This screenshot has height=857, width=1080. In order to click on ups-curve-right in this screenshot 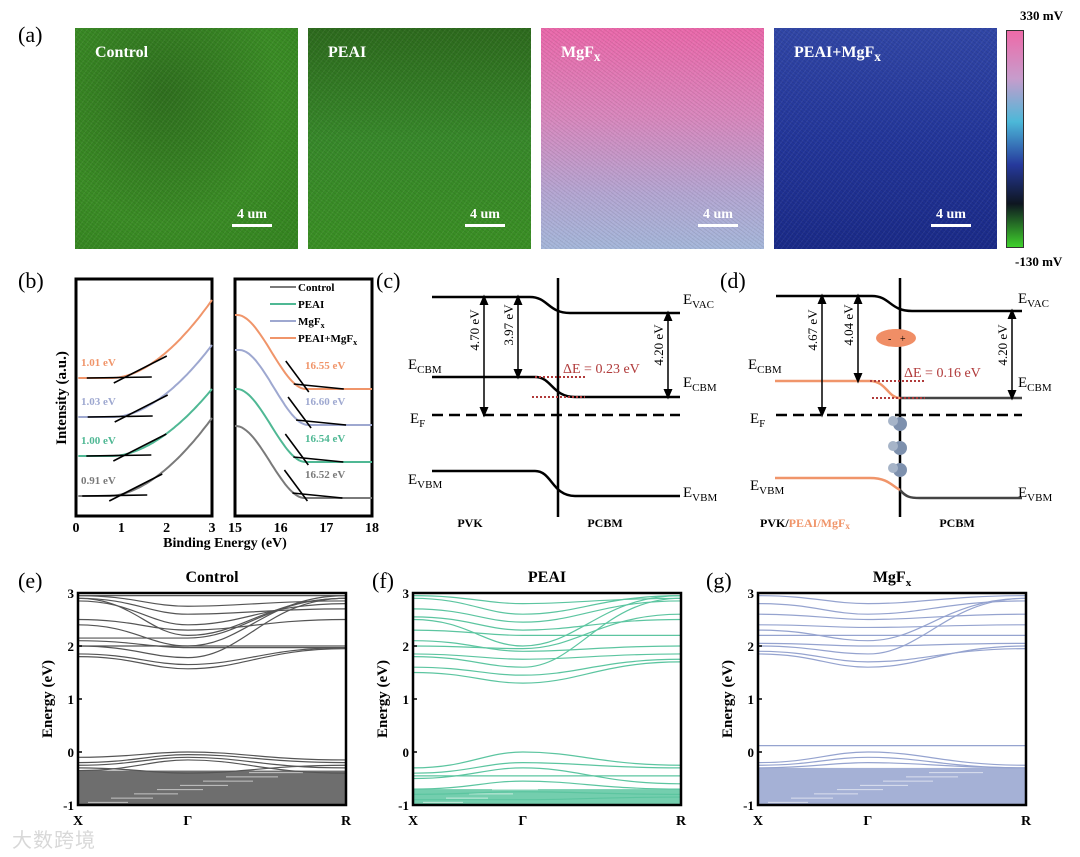, I will do `click(303, 352)`.